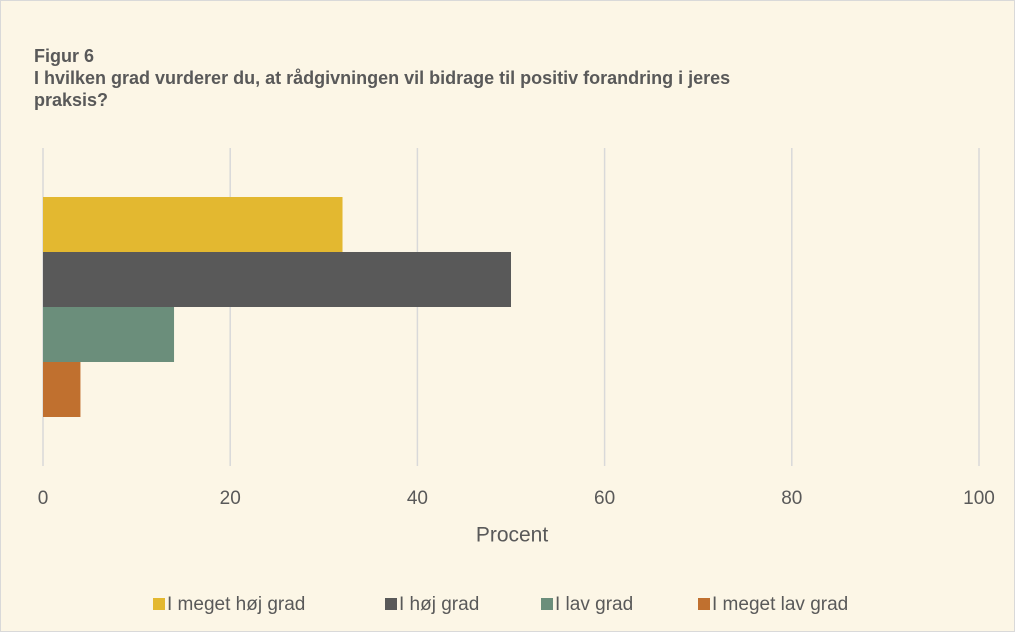  Describe the element at coordinates (594, 604) in the screenshot. I see `legend-label: I lav grad` at that location.